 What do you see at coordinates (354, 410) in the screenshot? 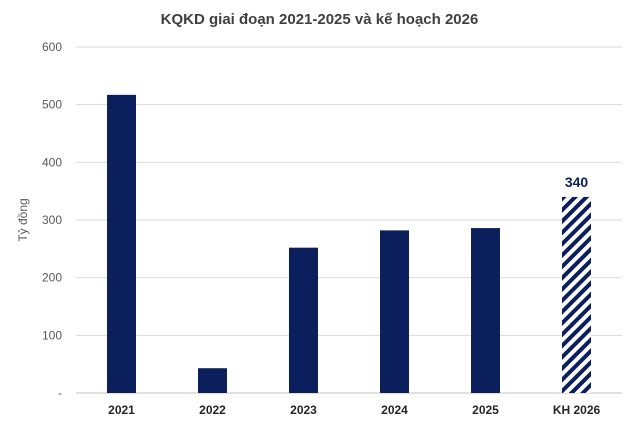
I see `x-axis-ticks: 2021 2022 2023 2024 2025 KH 2026` at bounding box center [354, 410].